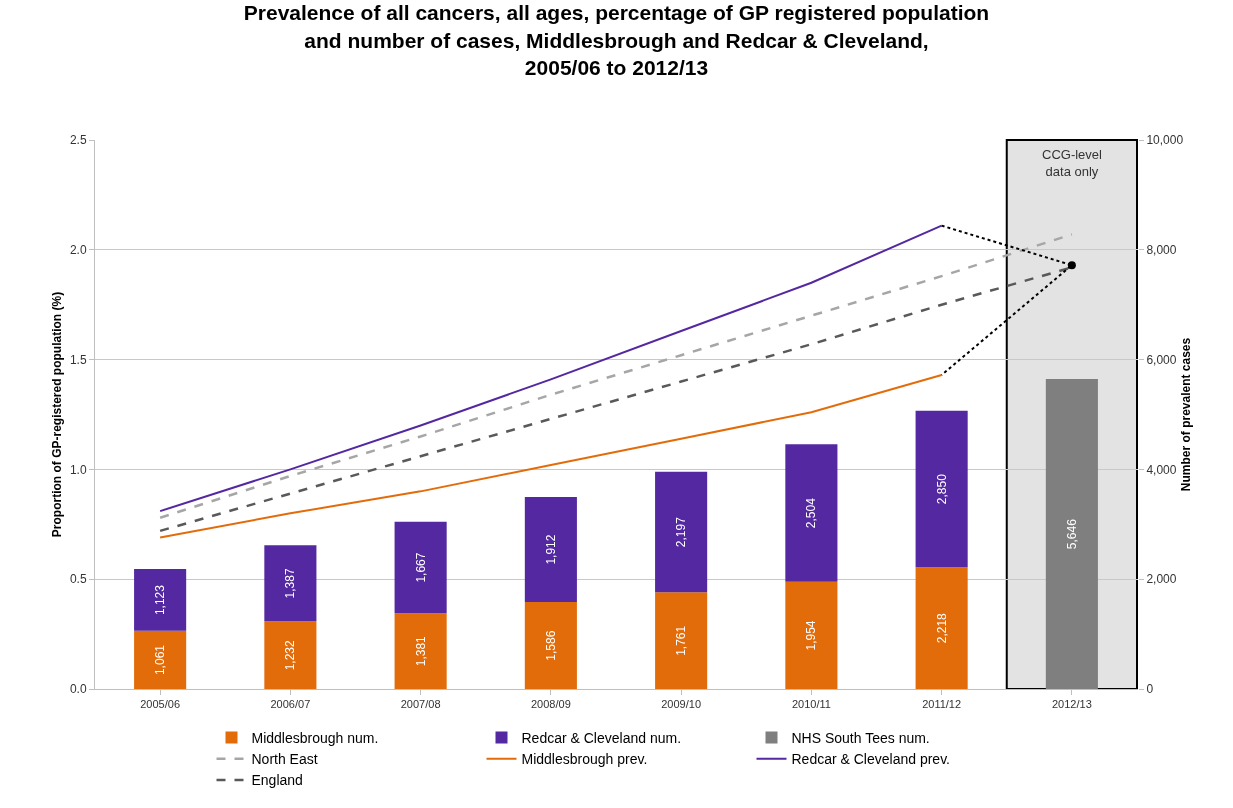 The image size is (1233, 808). What do you see at coordinates (1161, 579) in the screenshot?
I see `y2-tick-label: 2,000` at bounding box center [1161, 579].